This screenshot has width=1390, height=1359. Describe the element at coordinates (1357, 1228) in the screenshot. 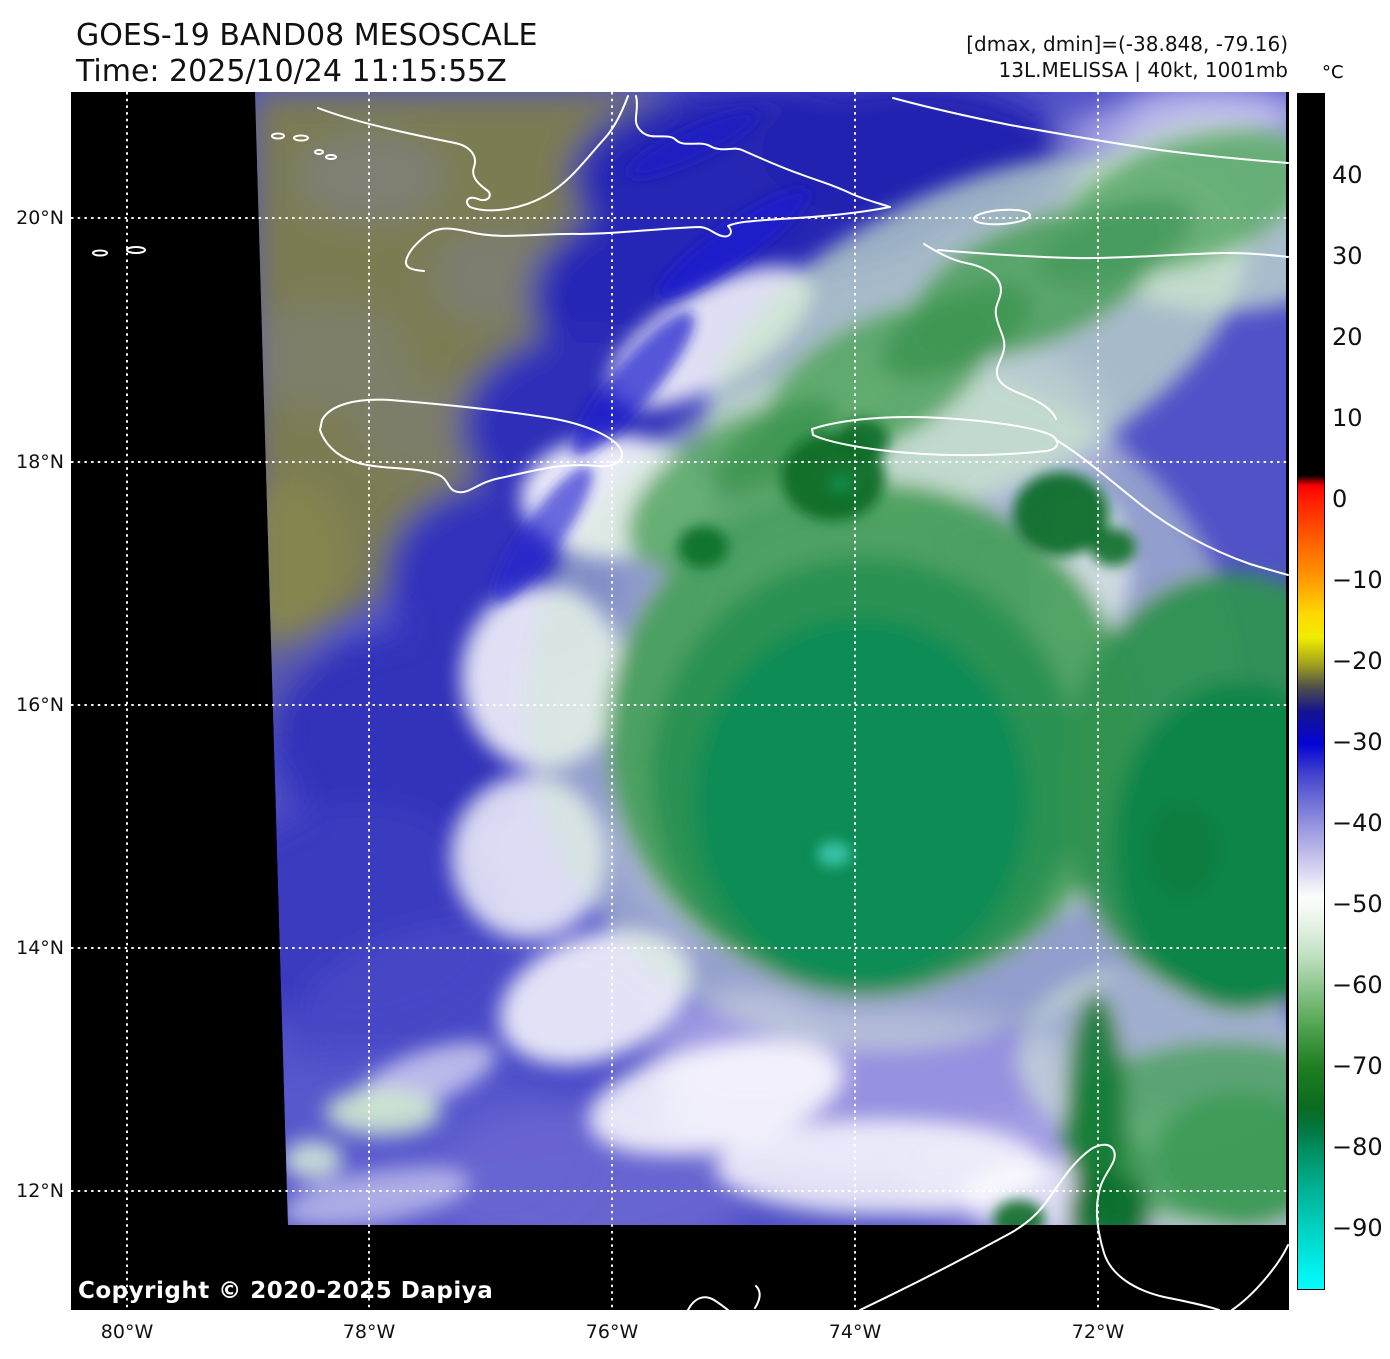

I see `colorbar-tick: −90` at that location.